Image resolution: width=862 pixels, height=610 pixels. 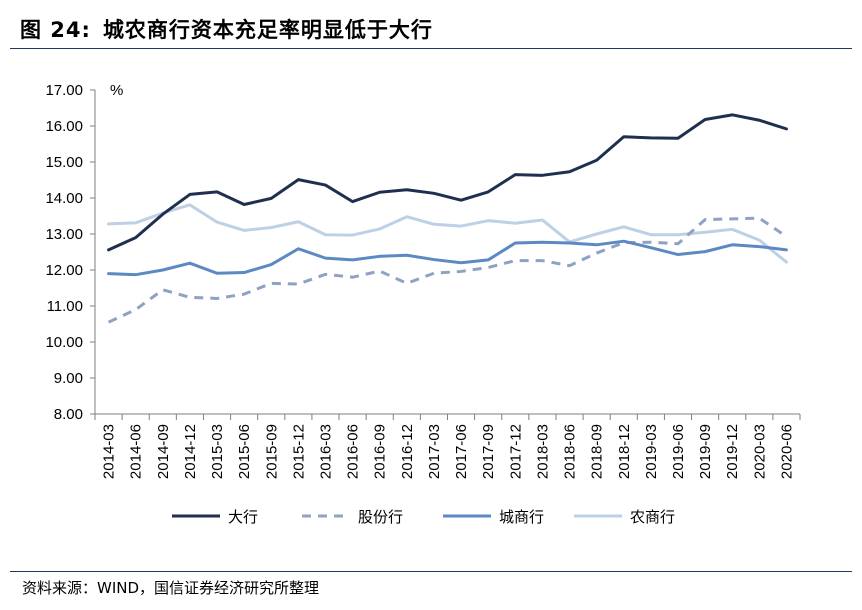 What do you see at coordinates (407, 451) in the screenshot?
I see `x-tick-label: 2016-12` at bounding box center [407, 451].